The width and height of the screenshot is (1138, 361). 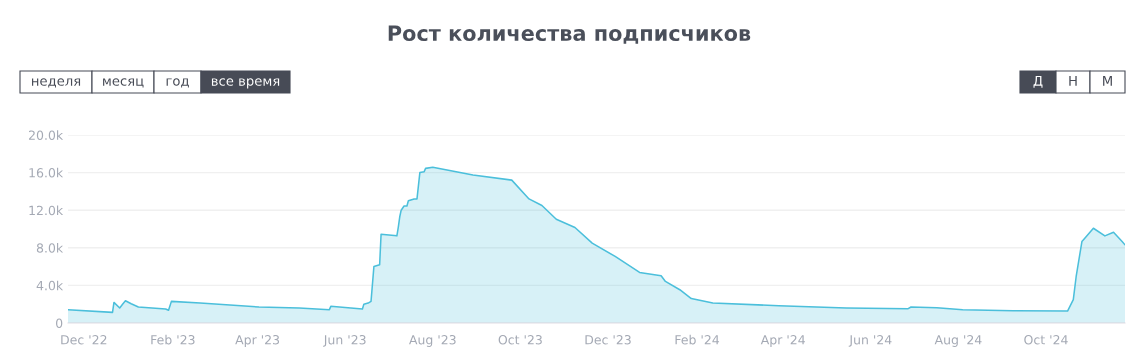 I want to click on y-tick-label: 16.0k, so click(x=46, y=172).